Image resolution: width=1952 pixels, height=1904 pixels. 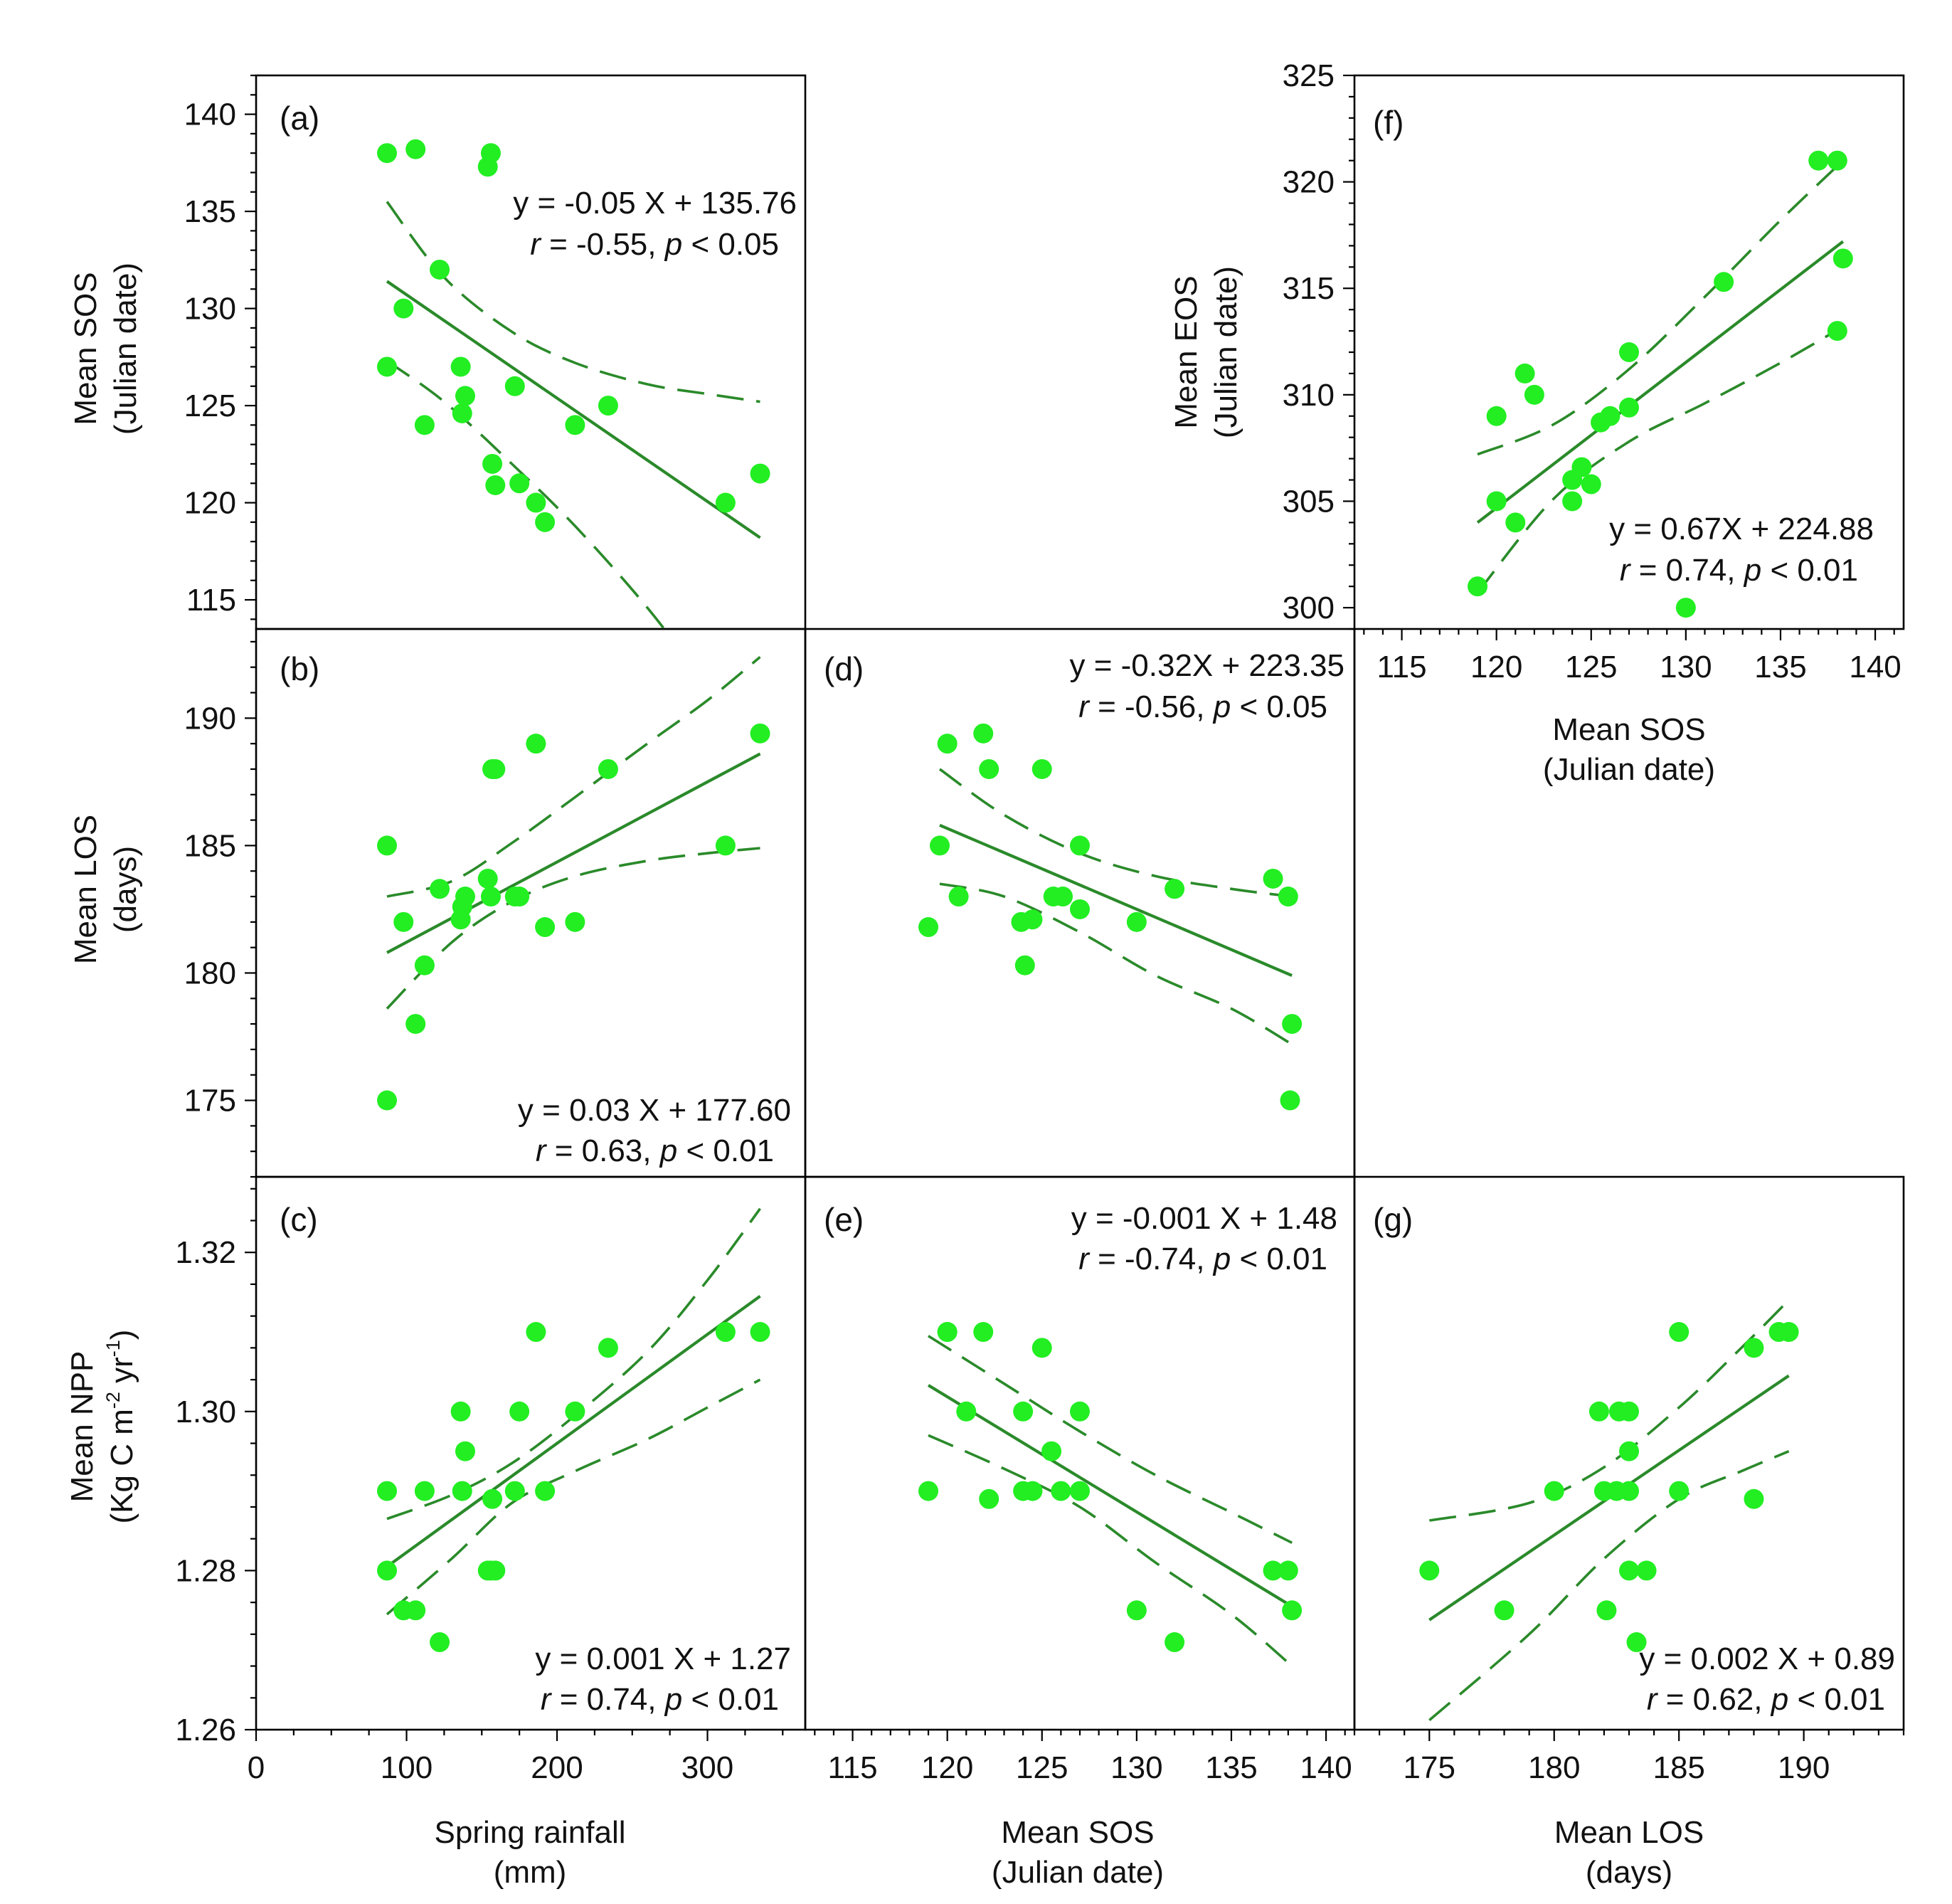 I want to click on panel-c-plot-area, so click(x=573, y=1411).